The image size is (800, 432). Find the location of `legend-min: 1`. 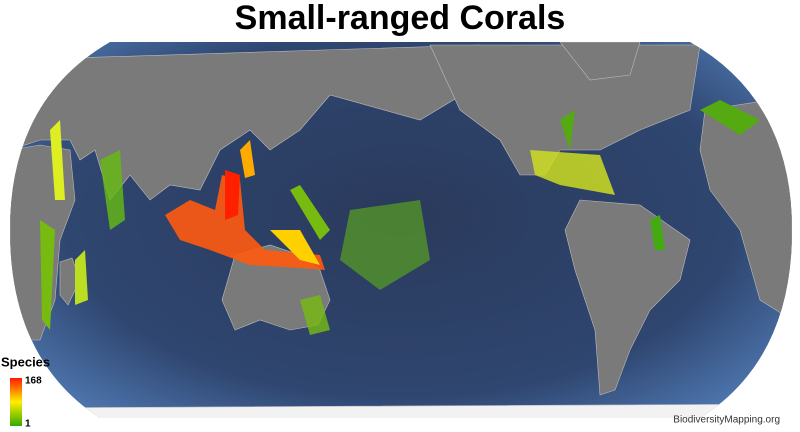

legend-min: 1 is located at coordinates (28, 424).